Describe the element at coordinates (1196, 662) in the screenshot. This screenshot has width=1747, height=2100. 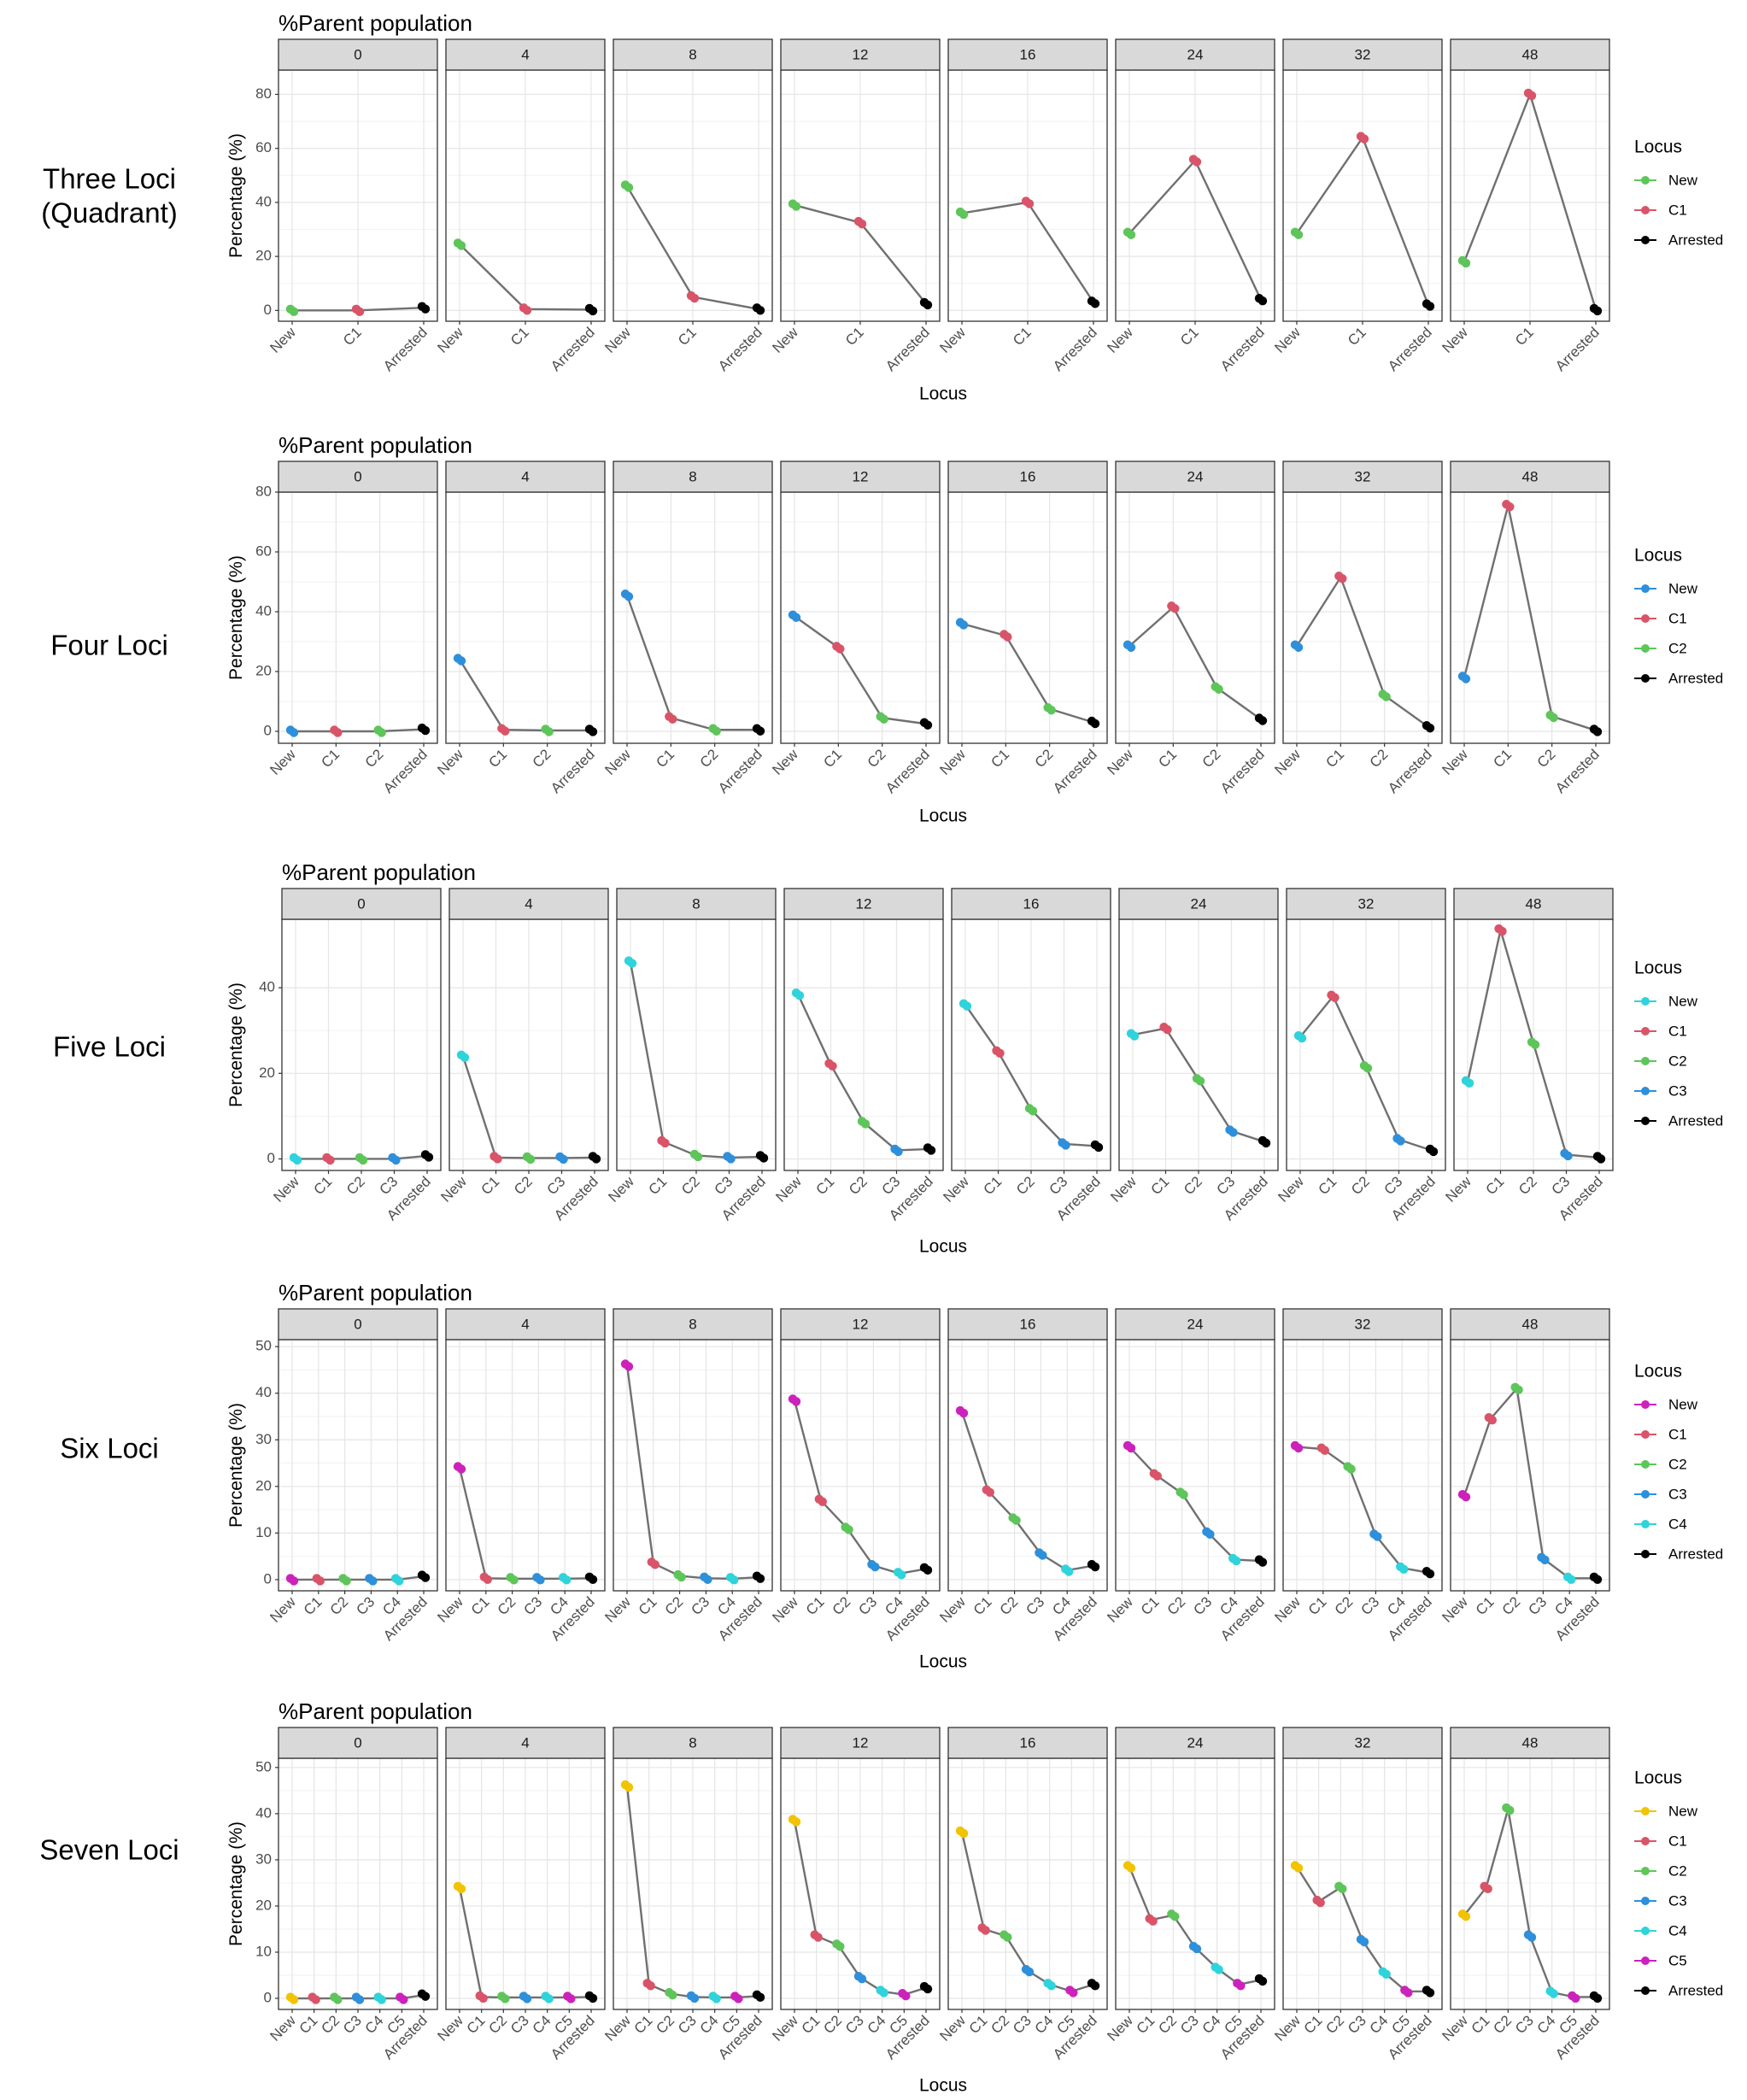
I see `series-line` at that location.